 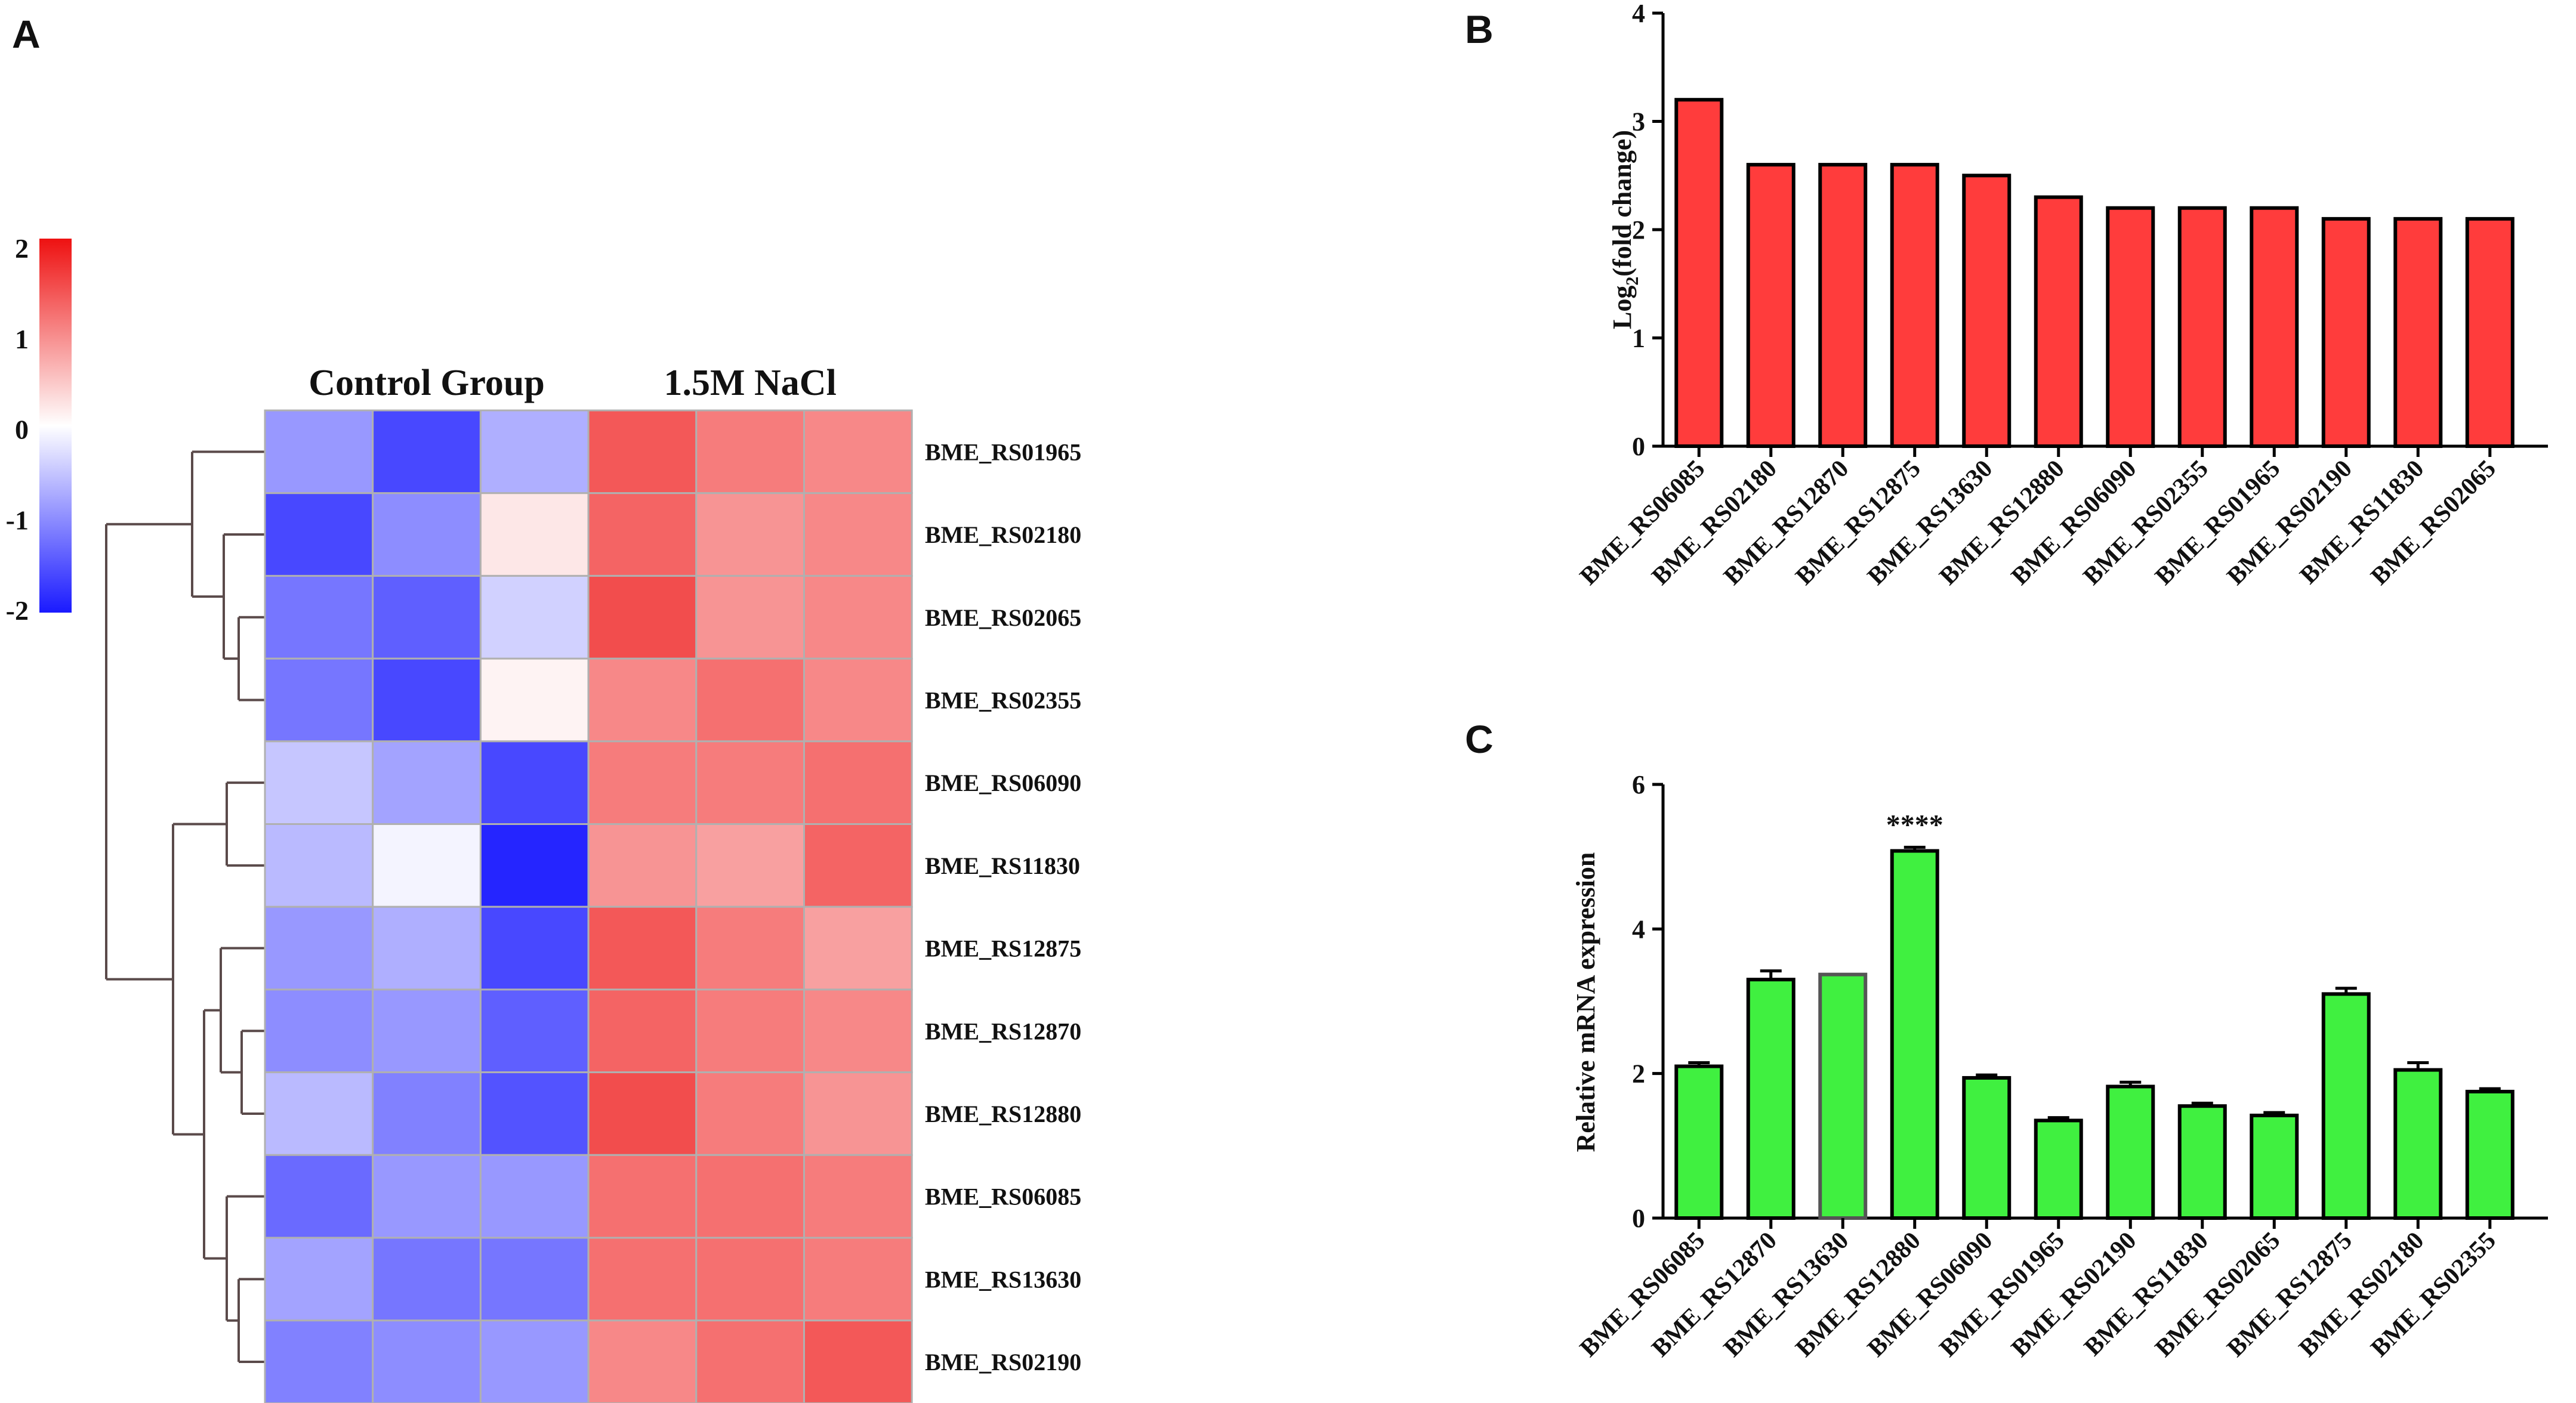 I want to click on significance-annotation: ****, so click(x=1915, y=824).